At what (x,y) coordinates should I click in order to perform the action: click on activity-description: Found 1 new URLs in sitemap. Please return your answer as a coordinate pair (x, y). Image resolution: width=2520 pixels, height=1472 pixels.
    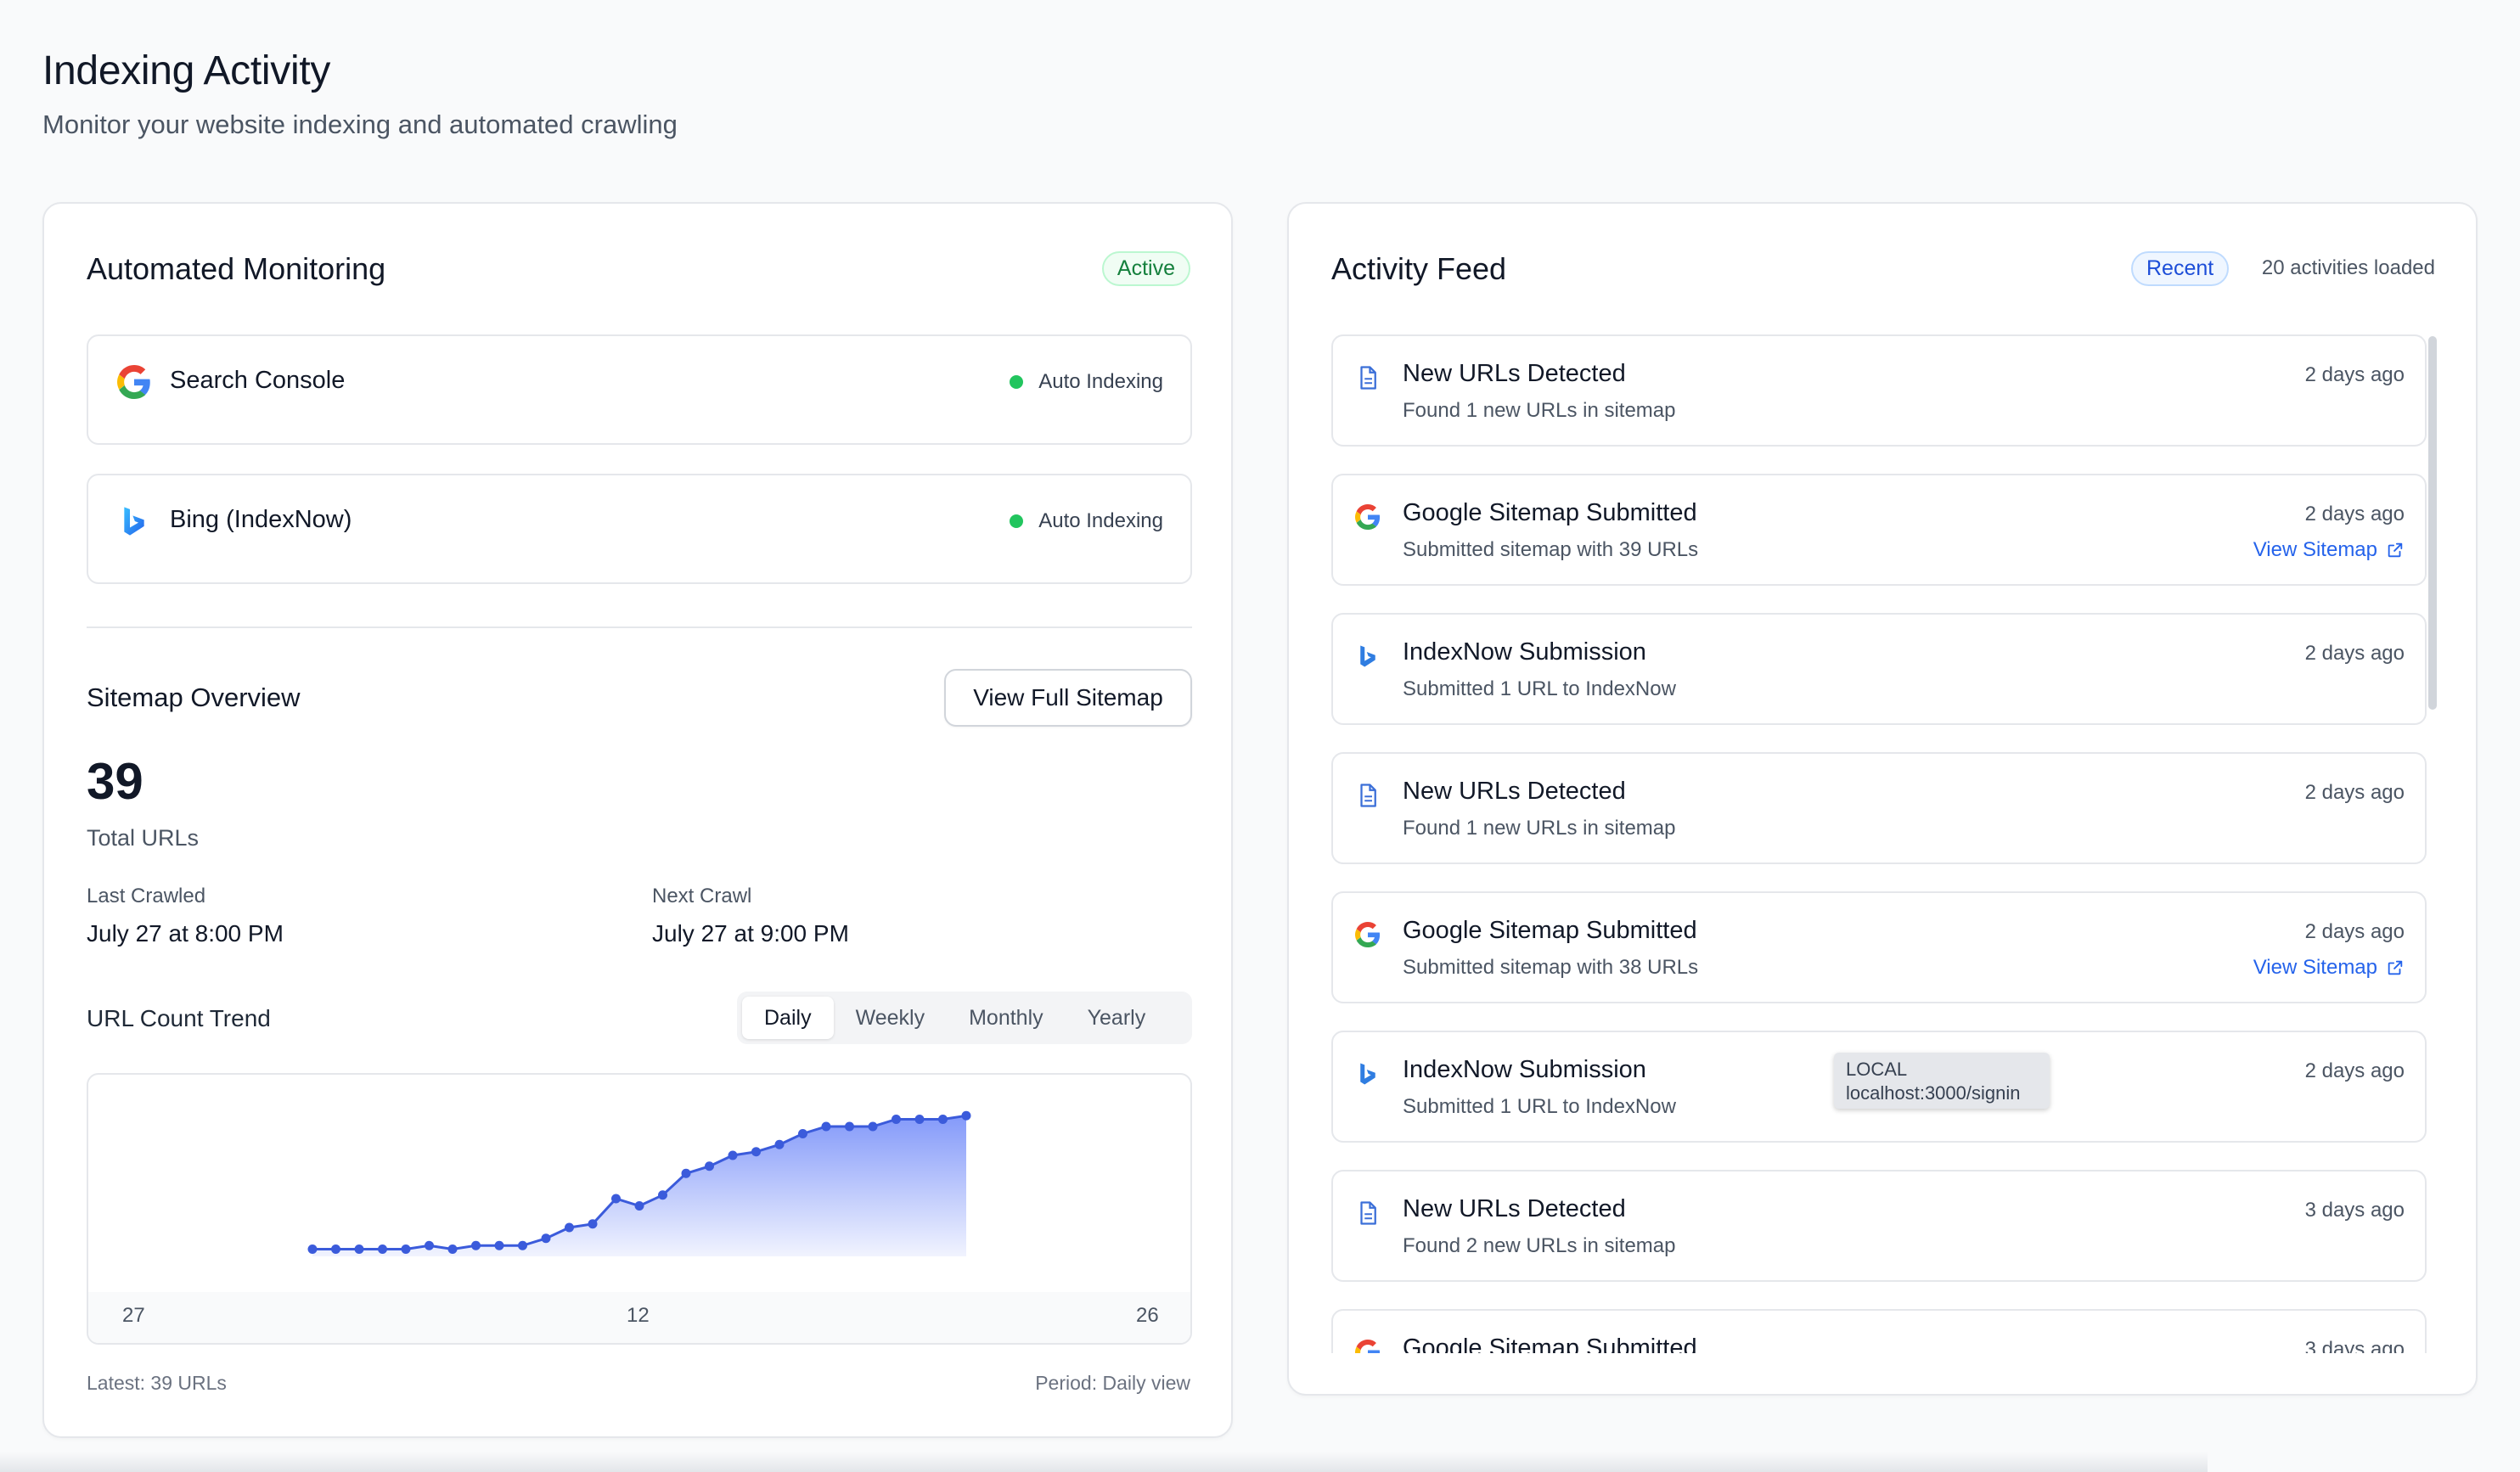
    Looking at the image, I should click on (1539, 829).